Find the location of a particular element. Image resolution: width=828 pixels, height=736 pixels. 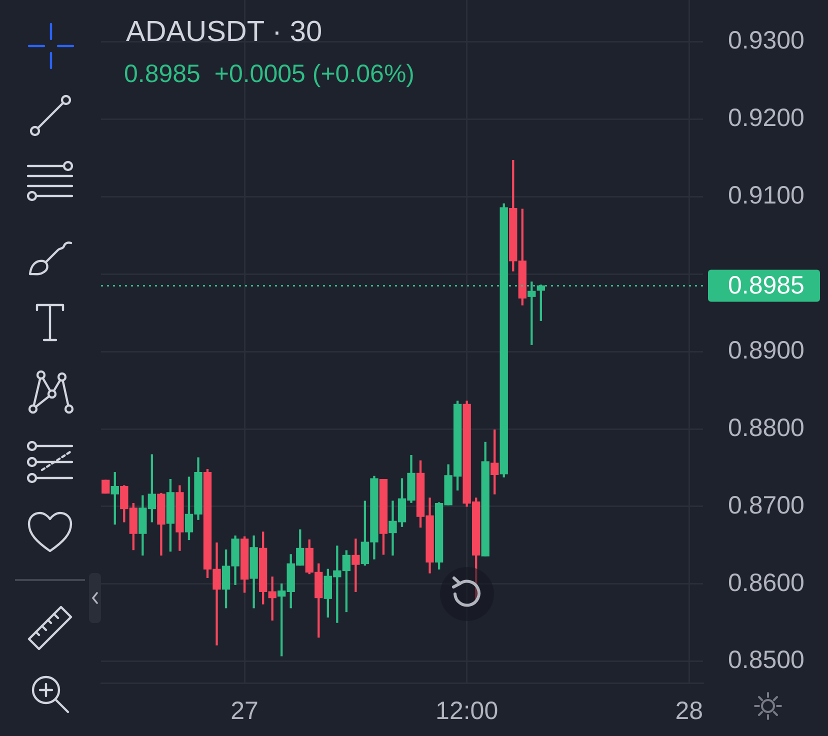

y-tick-label: 0.8600 is located at coordinates (766, 582).